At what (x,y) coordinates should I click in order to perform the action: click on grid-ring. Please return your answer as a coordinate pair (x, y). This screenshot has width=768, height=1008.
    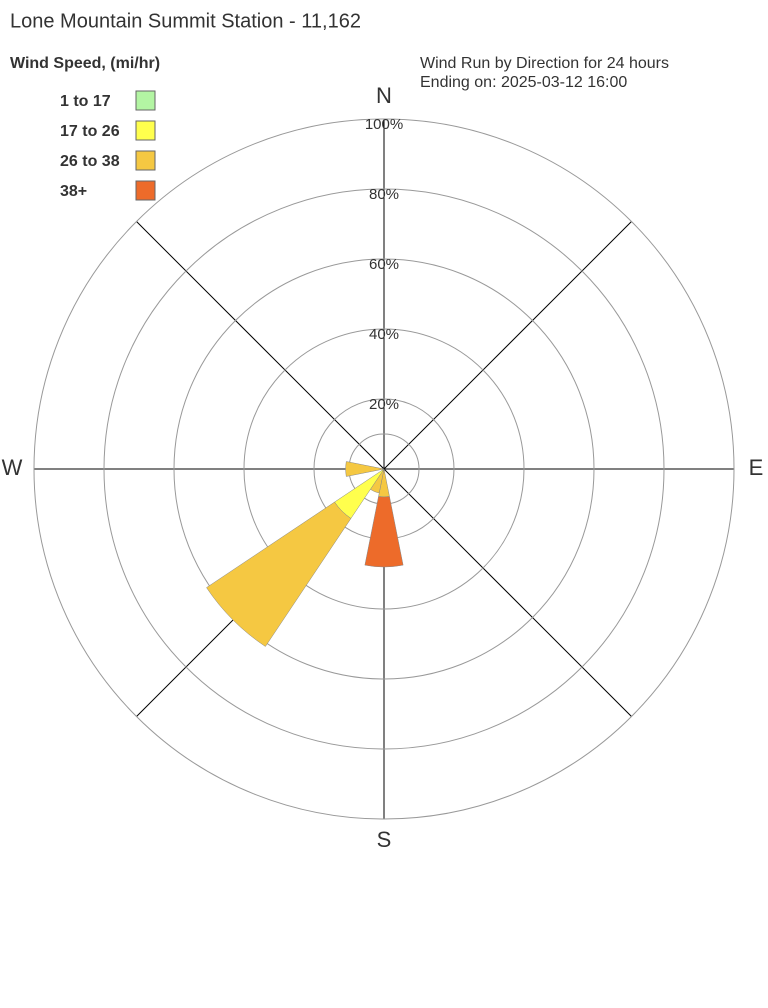
    Looking at the image, I should click on (384, 469).